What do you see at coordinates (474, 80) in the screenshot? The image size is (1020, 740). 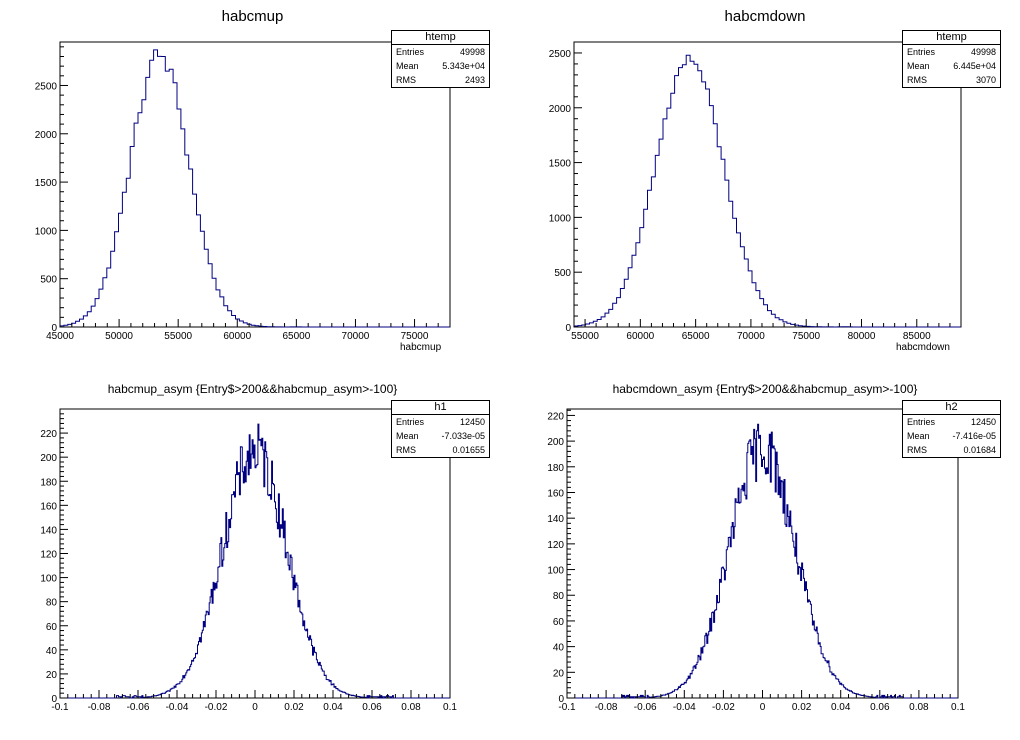 I see `stats-rms-value: 2493` at bounding box center [474, 80].